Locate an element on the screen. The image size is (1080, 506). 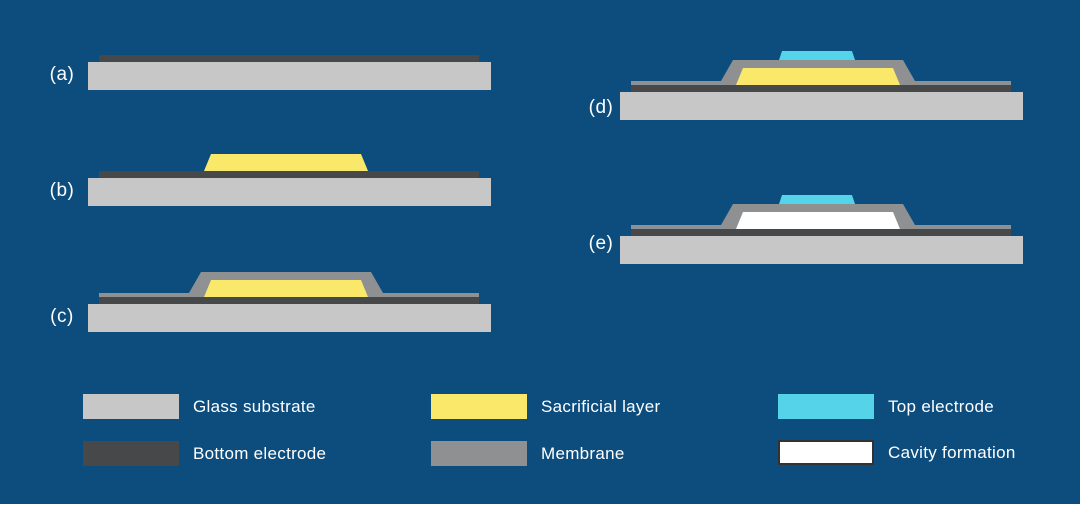
legend-label: Top electrode is located at coordinates (941, 406).